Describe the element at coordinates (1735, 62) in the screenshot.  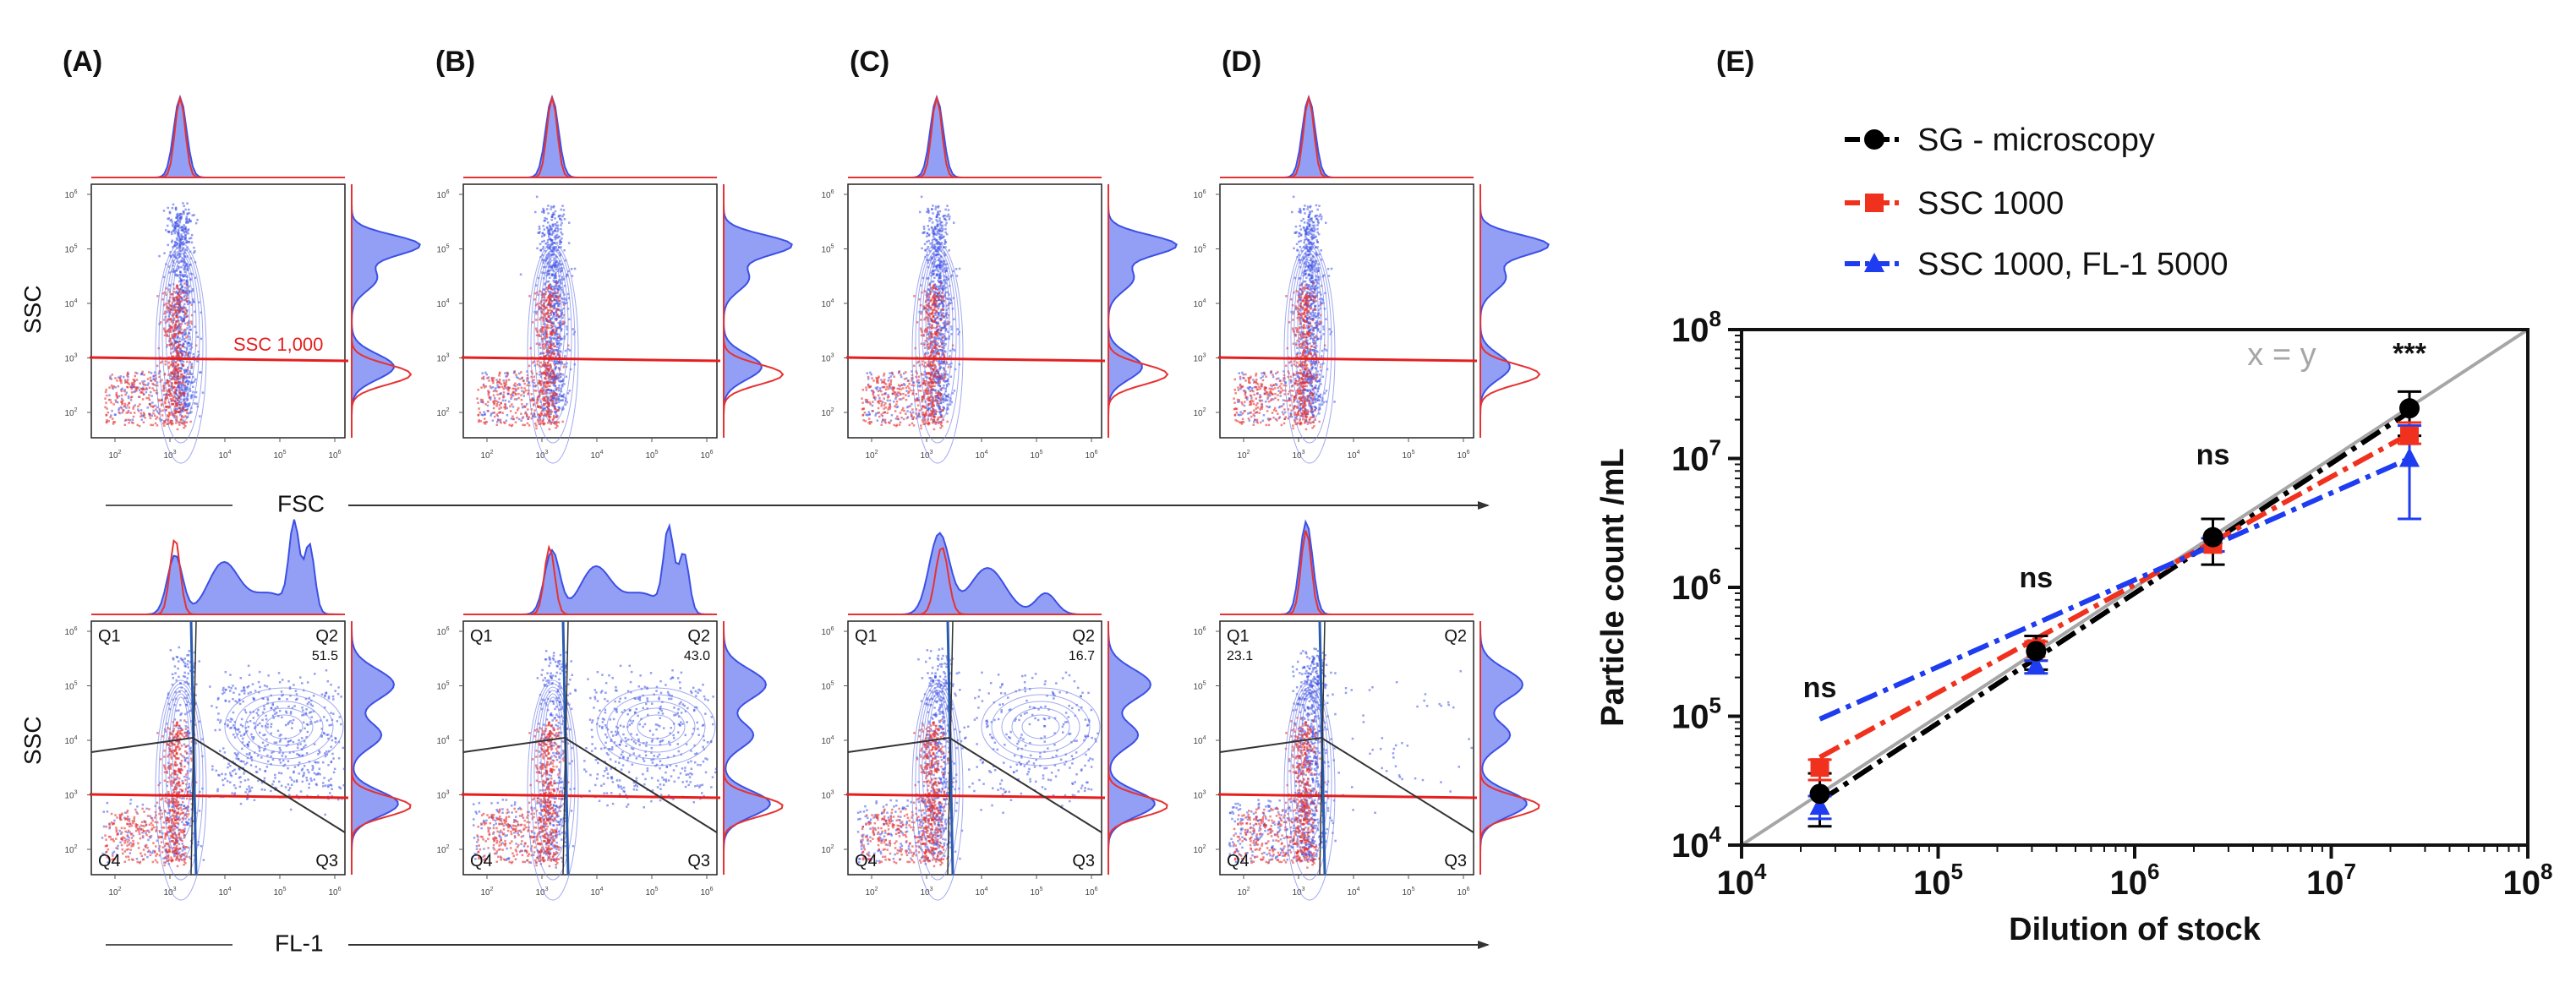
I see `panel-label-e: (E)` at that location.